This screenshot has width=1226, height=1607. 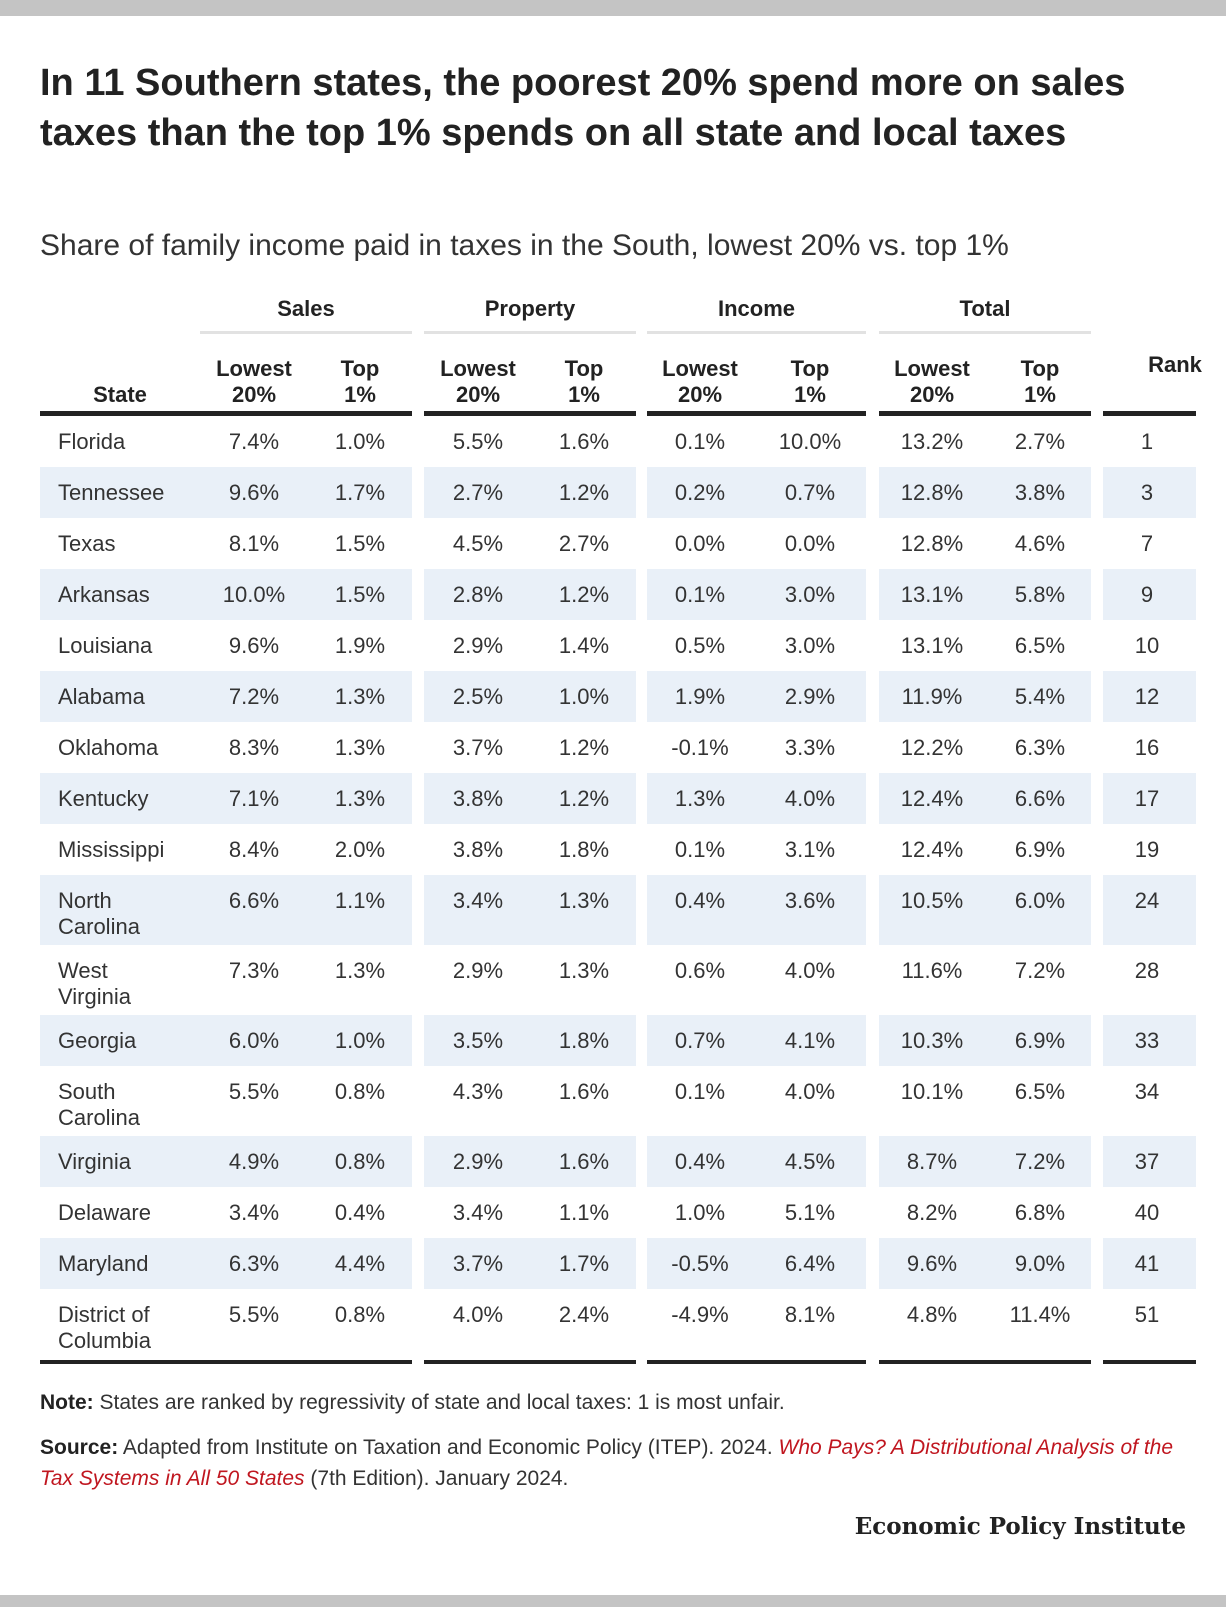 I want to click on value-cell: 4.4%, so click(x=360, y=1263).